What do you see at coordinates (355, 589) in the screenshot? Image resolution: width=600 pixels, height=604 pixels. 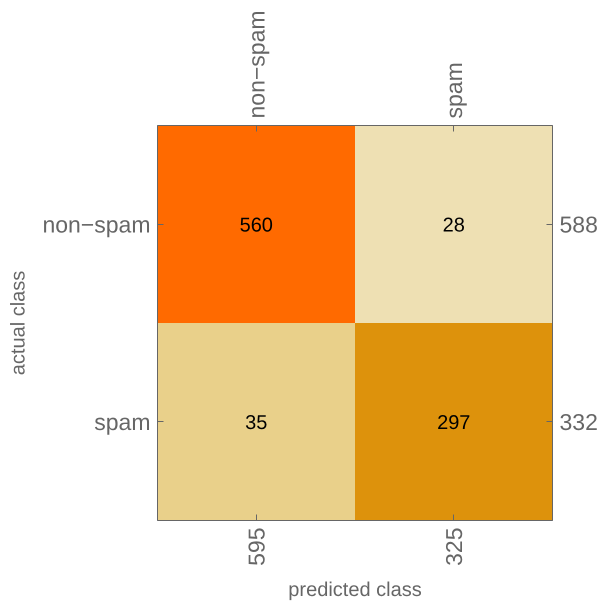 I see `x-axis-title: predicted class` at bounding box center [355, 589].